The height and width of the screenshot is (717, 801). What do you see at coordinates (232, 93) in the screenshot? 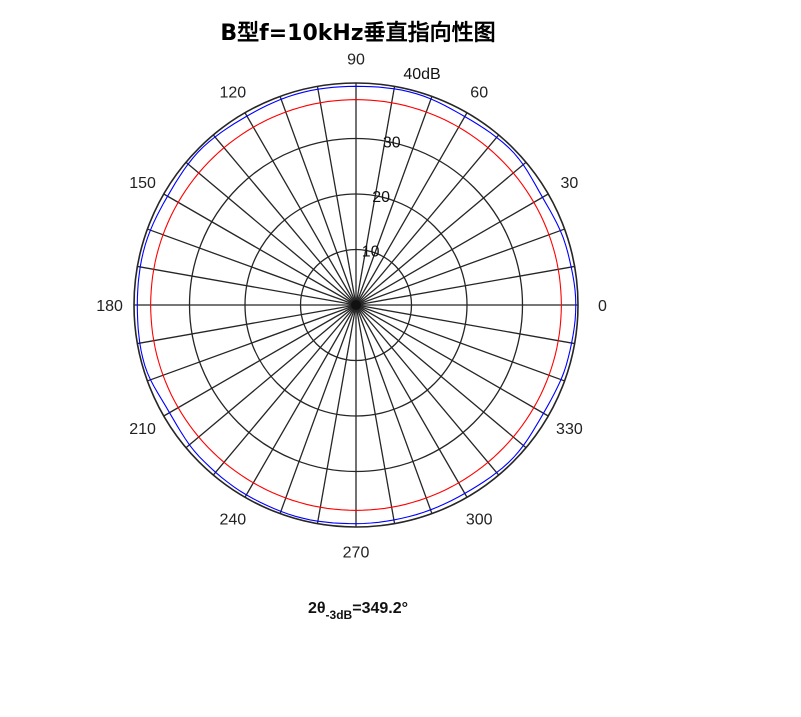
I see `theta-tick-label: 120` at bounding box center [232, 93].